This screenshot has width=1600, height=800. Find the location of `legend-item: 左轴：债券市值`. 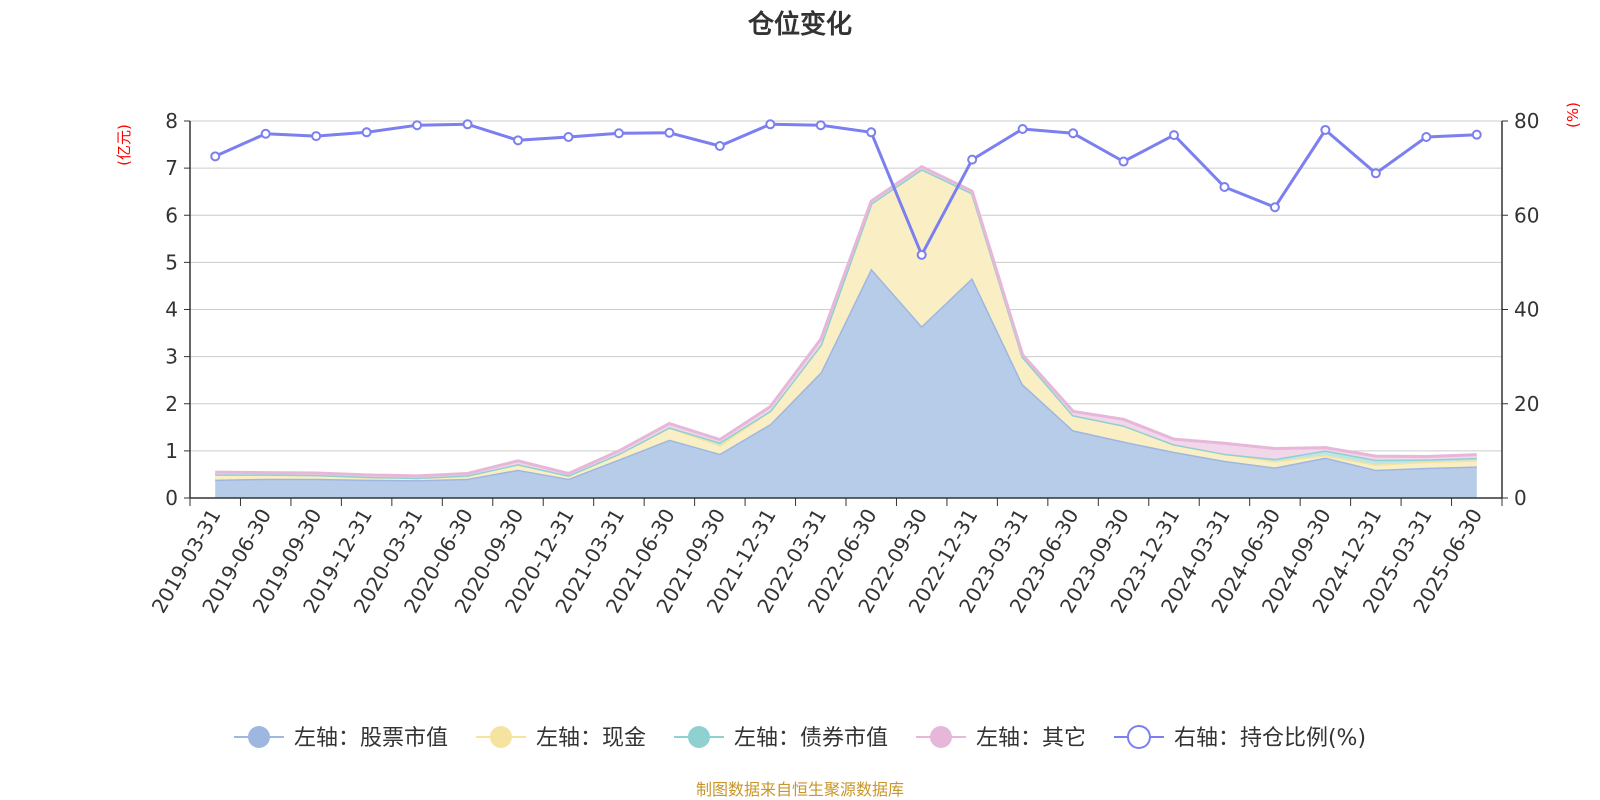

legend-item: 左轴：债券市值 is located at coordinates (780, 738).